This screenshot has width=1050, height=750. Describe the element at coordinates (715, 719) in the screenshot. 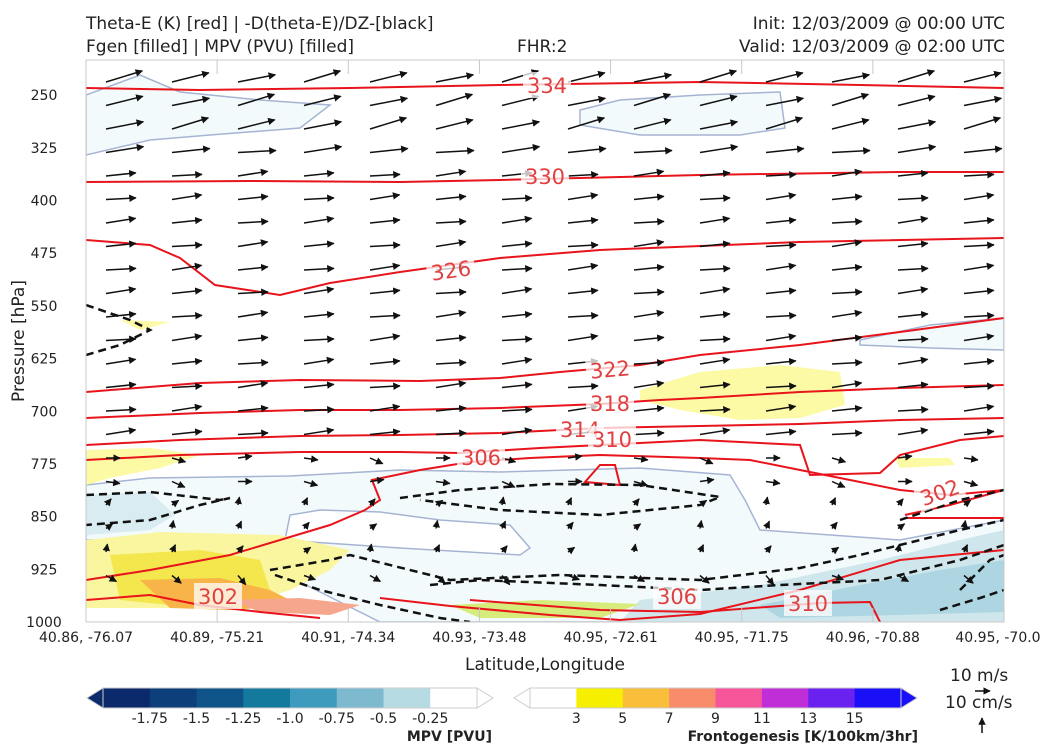

I see `colorbar-tick-label: 9` at that location.